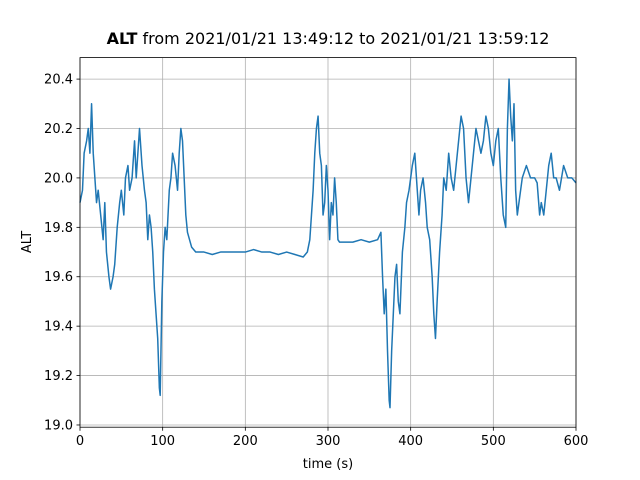 The width and height of the screenshot is (640, 480). Describe the element at coordinates (58, 327) in the screenshot. I see `y-tick-label: 19.4` at that location.